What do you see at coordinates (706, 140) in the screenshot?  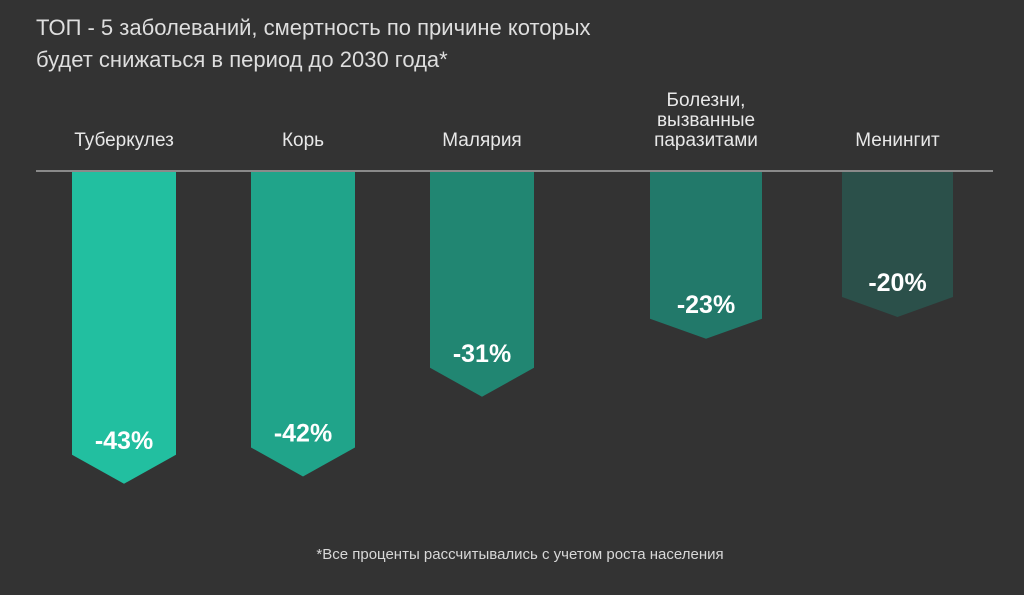 I see `category-label: паразитами` at bounding box center [706, 140].